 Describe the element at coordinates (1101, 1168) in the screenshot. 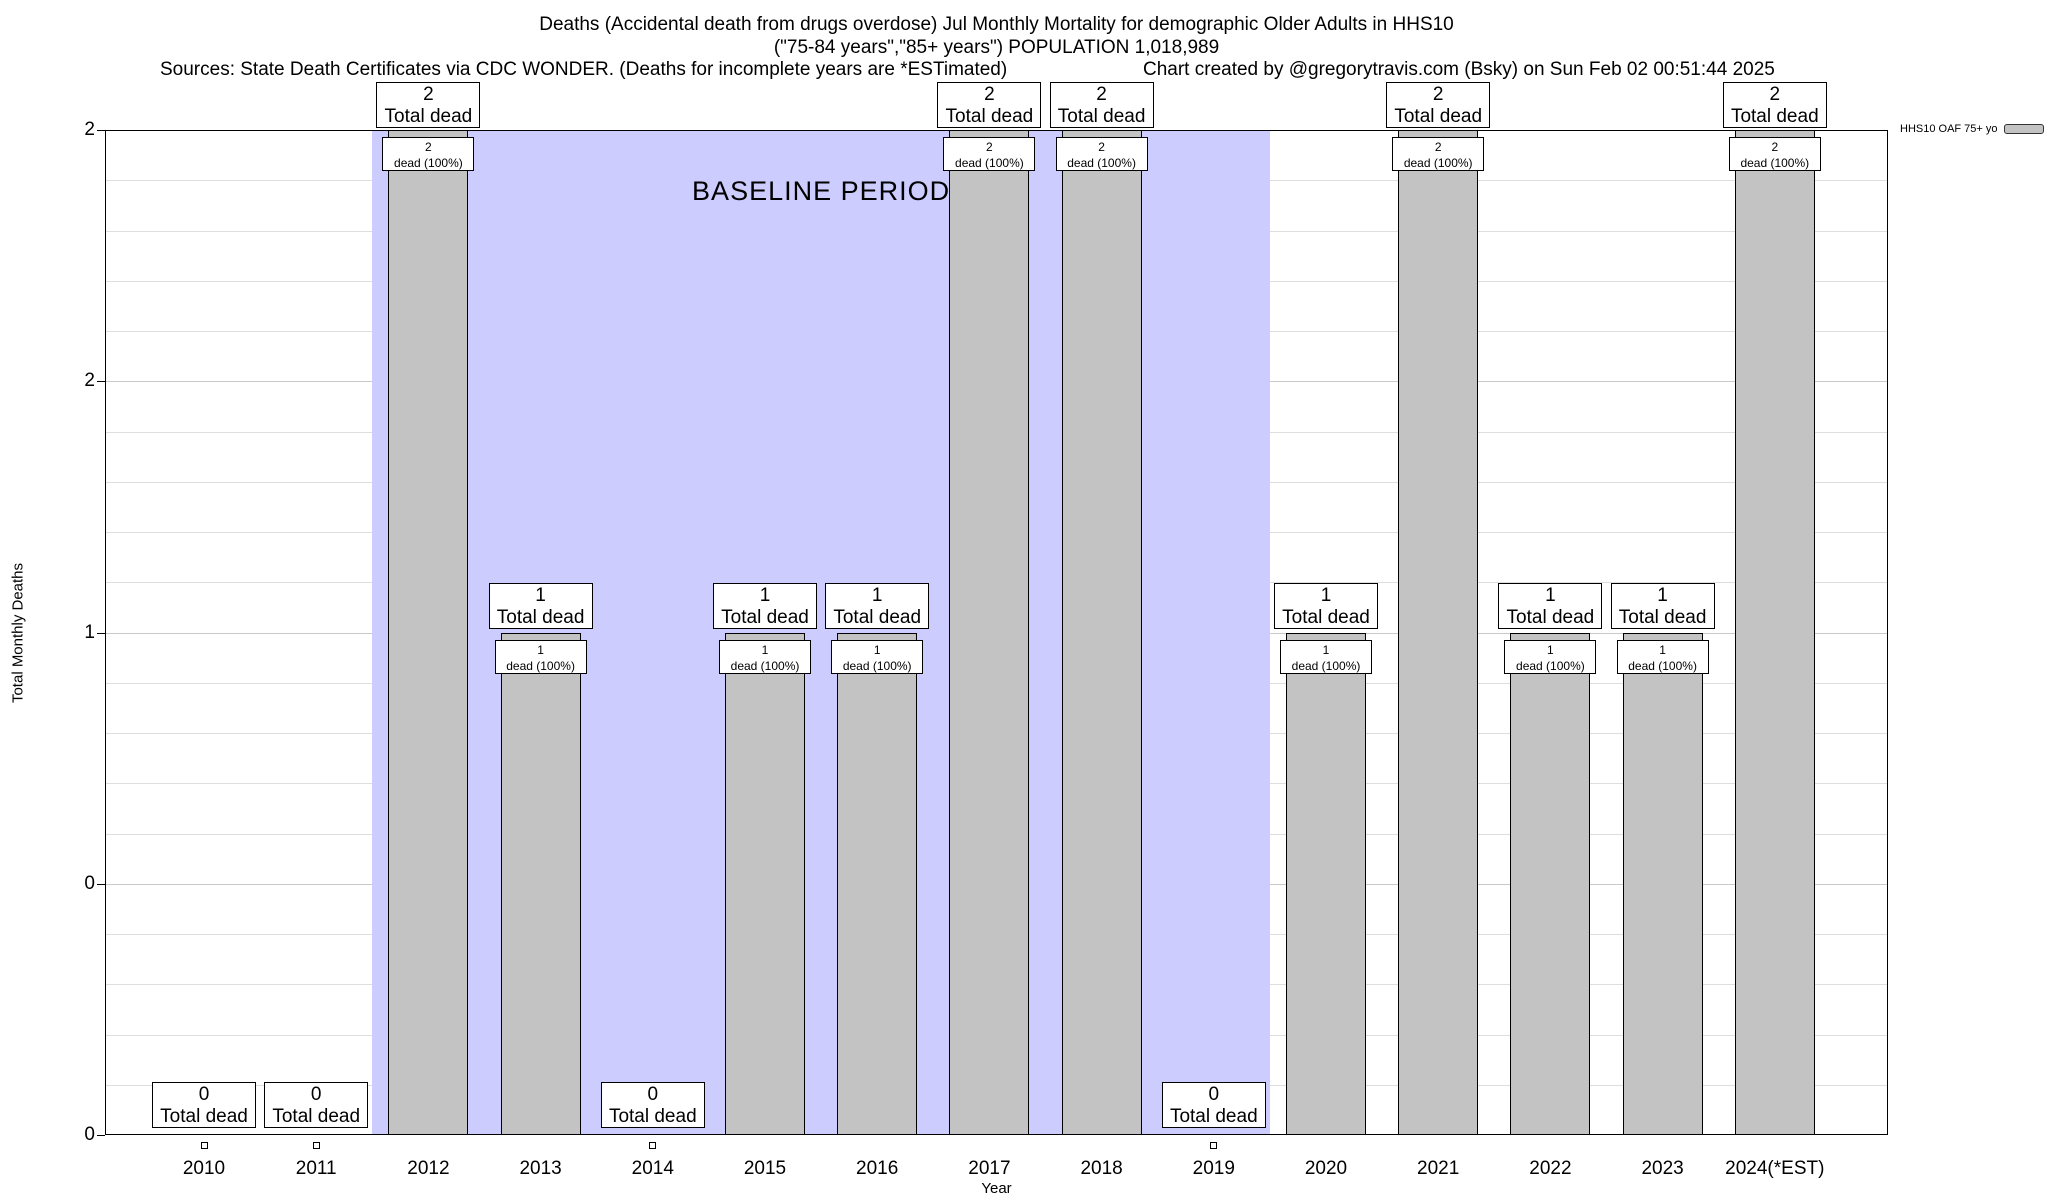

I see `x-tick-label: 2018` at that location.